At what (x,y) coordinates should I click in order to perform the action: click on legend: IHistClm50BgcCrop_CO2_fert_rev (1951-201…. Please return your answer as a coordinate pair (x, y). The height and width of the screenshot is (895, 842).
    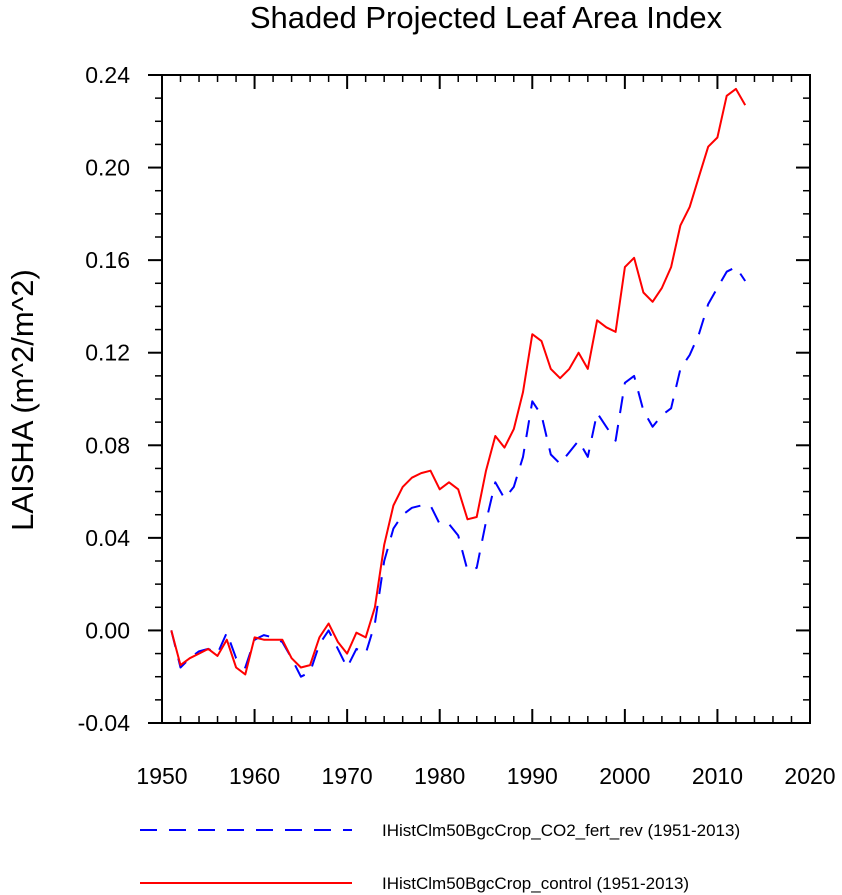
    Looking at the image, I should click on (440, 857).